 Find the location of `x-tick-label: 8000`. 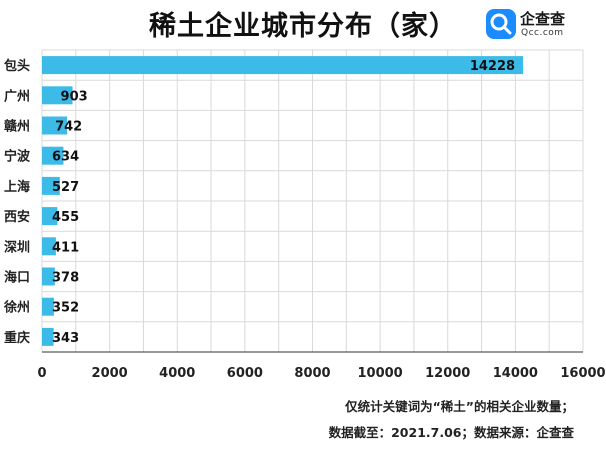

x-tick-label: 8000 is located at coordinates (312, 373).